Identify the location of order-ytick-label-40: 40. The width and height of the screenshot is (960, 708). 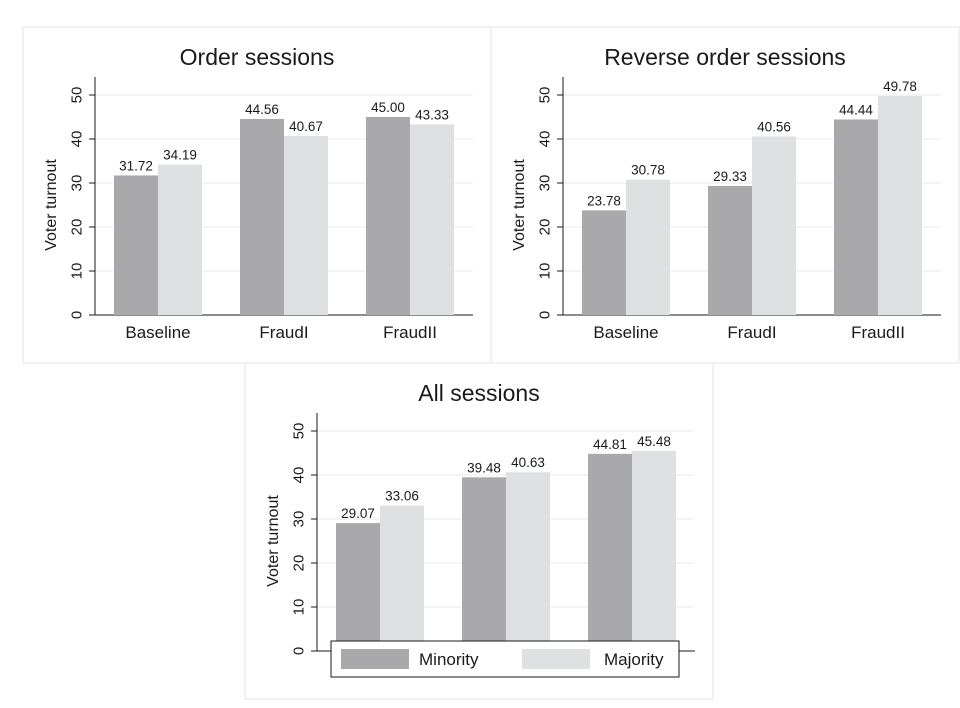
(77, 139).